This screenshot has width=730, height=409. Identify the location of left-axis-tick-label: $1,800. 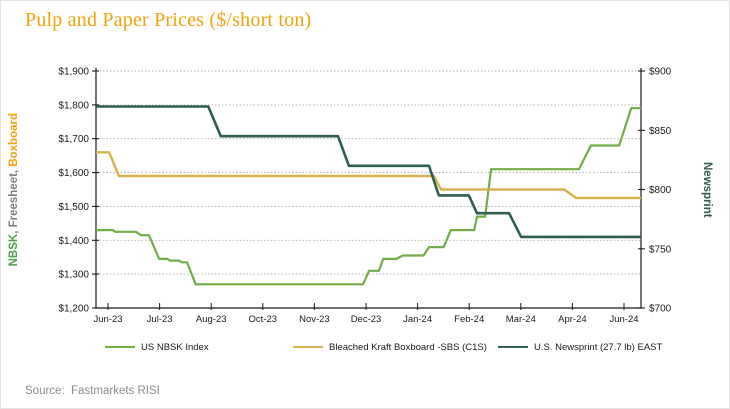
(73, 105).